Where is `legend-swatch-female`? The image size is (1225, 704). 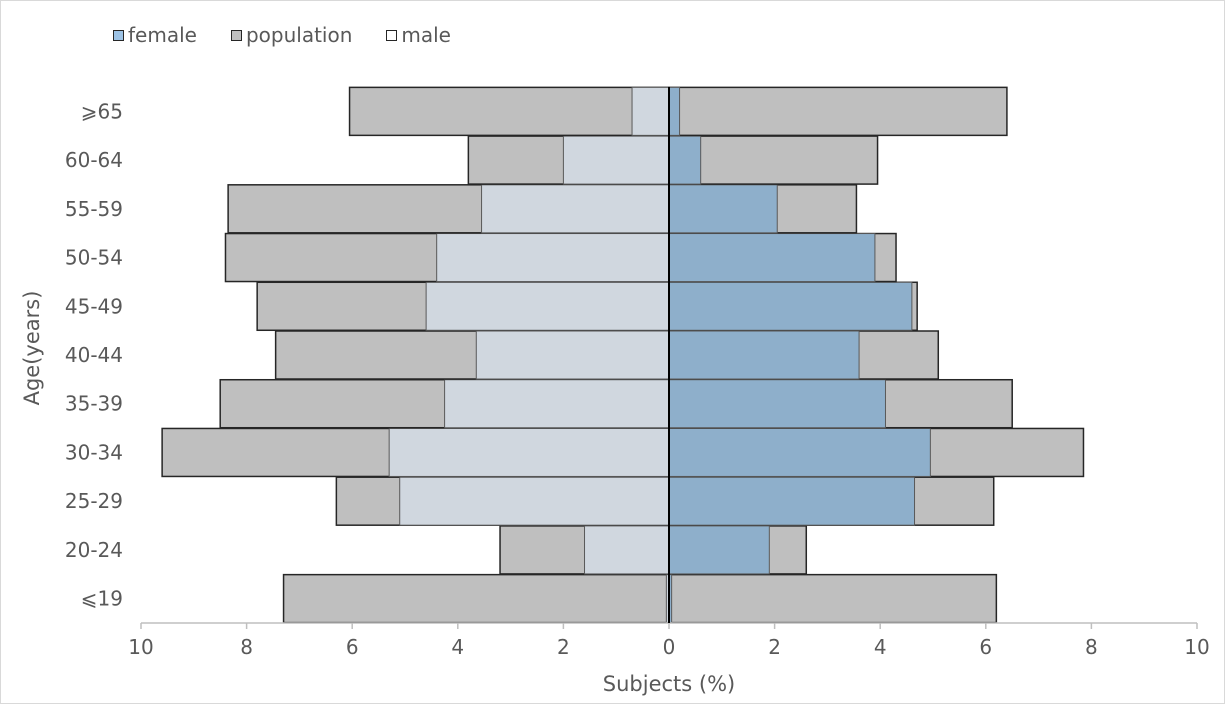
legend-swatch-female is located at coordinates (118, 35).